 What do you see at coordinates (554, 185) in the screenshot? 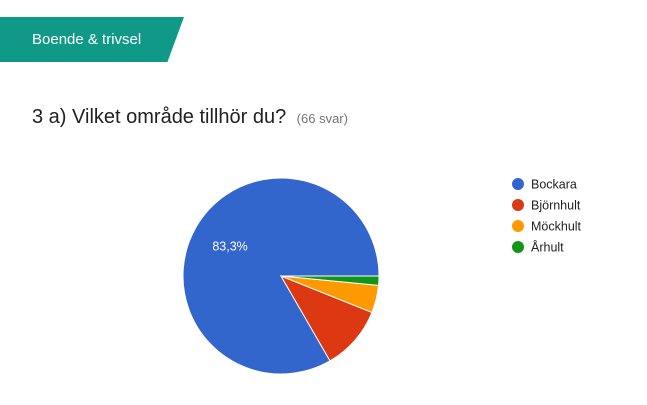
I see `legend-label-bockara: Bockara` at bounding box center [554, 185].